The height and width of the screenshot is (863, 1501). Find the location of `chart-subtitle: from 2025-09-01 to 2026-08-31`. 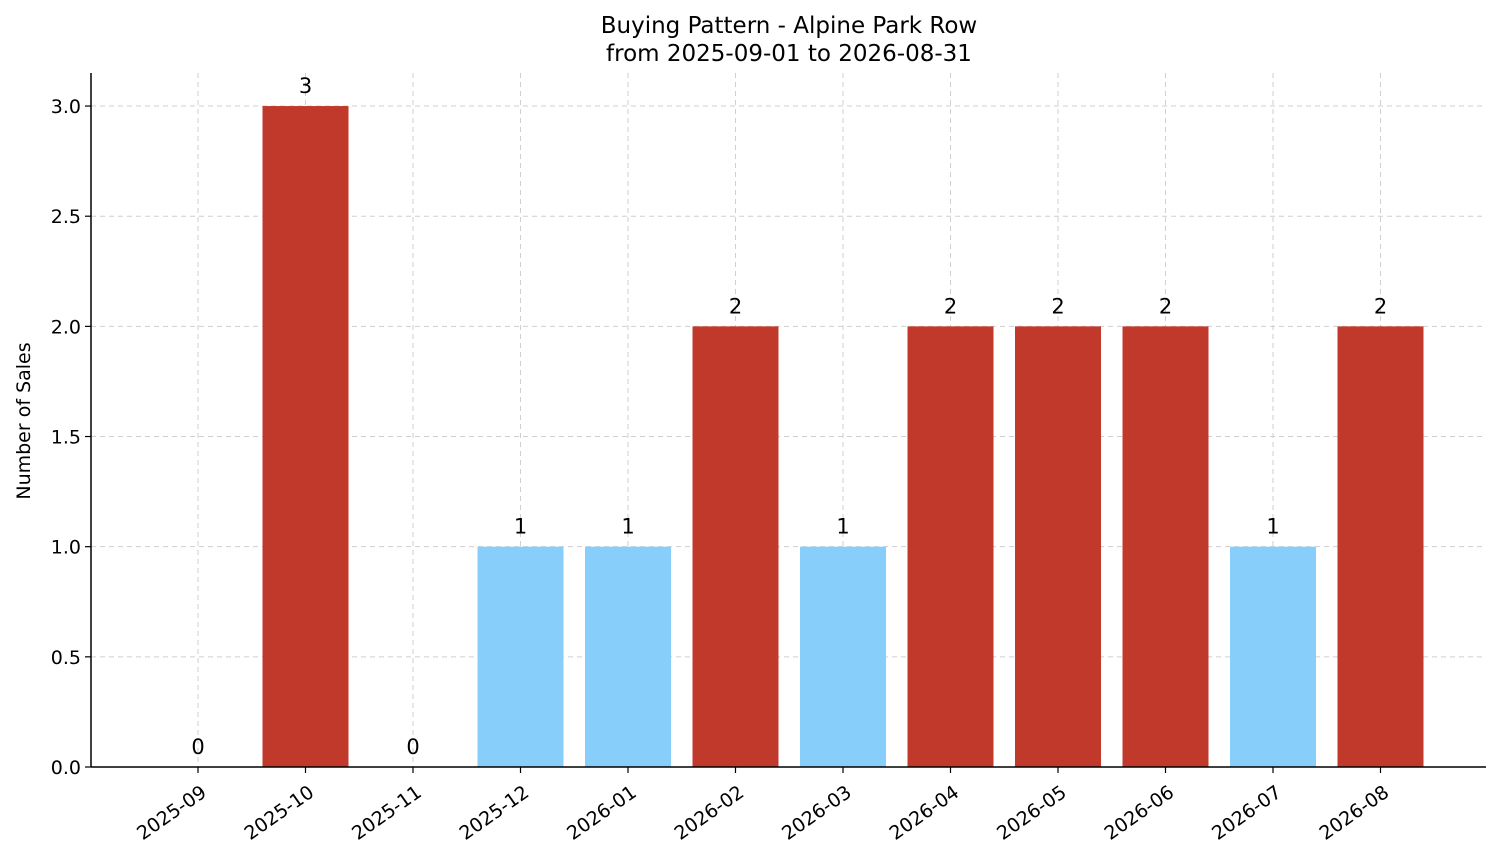

chart-subtitle: from 2025-09-01 to 2026-08-31 is located at coordinates (789, 54).